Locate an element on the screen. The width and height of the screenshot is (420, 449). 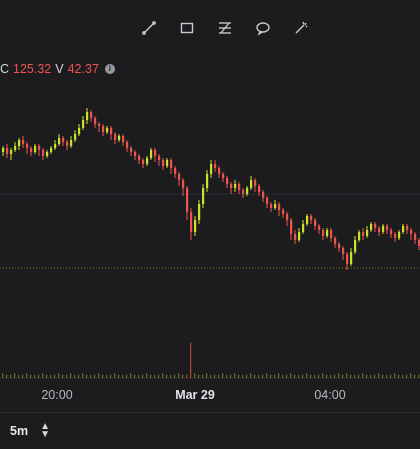
interval-stepper-icon: ▲ ▼ is located at coordinates (45, 430).